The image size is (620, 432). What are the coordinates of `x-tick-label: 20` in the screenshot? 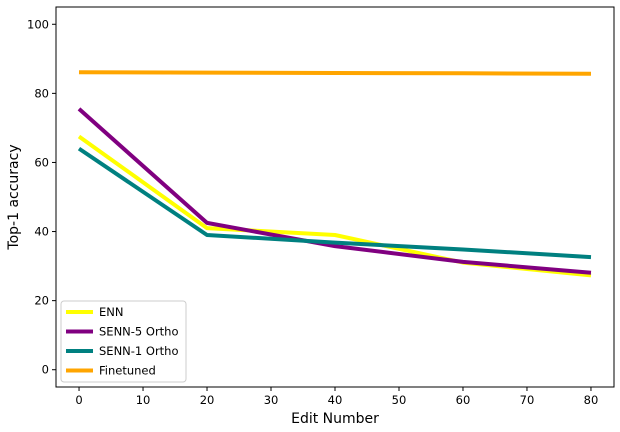 It's located at (207, 400).